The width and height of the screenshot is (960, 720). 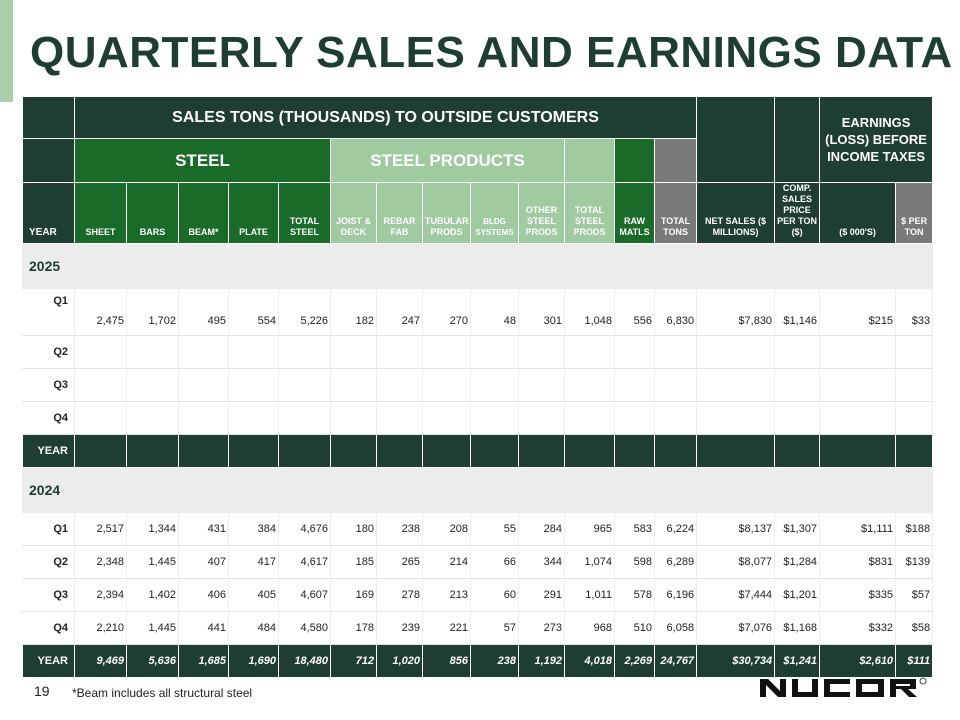 I want to click on cell-bldg-systems, so click(x=494, y=352).